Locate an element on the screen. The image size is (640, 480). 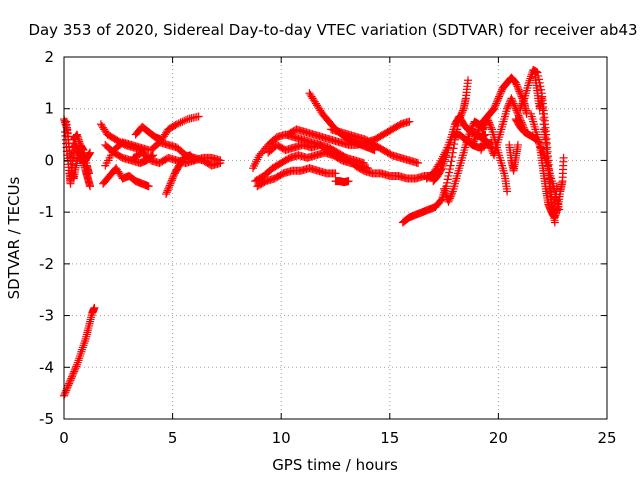
y-tick-label: 0 is located at coordinates (49, 160).